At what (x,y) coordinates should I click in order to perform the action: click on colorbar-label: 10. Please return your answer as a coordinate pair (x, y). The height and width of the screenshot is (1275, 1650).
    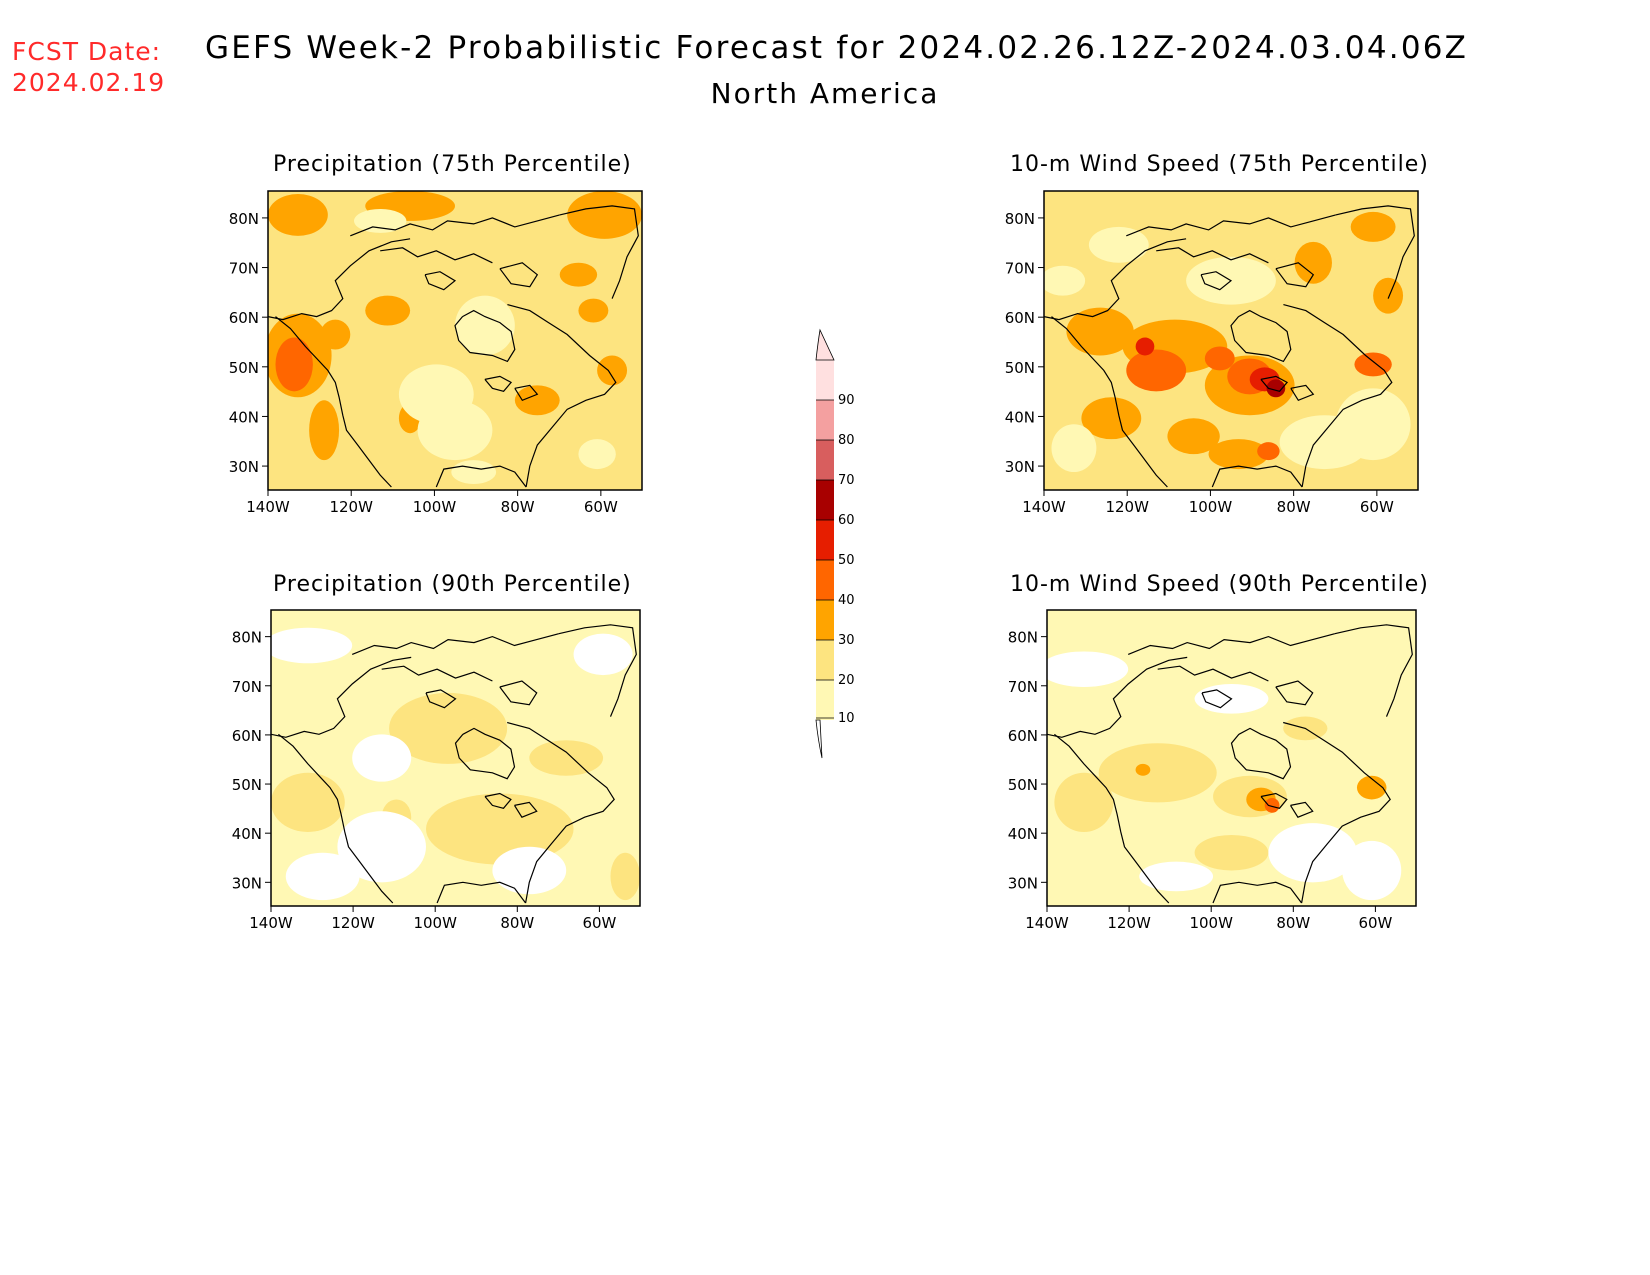
    Looking at the image, I should click on (846, 718).